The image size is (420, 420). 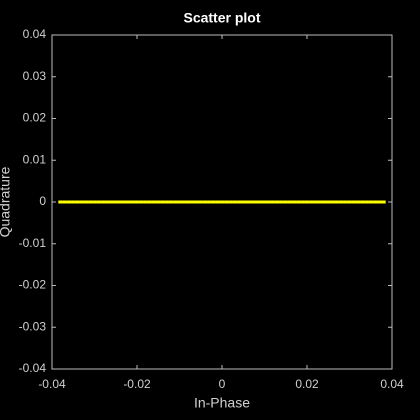 What do you see at coordinates (52, 384) in the screenshot?
I see `x-tick-label: -0.04` at bounding box center [52, 384].